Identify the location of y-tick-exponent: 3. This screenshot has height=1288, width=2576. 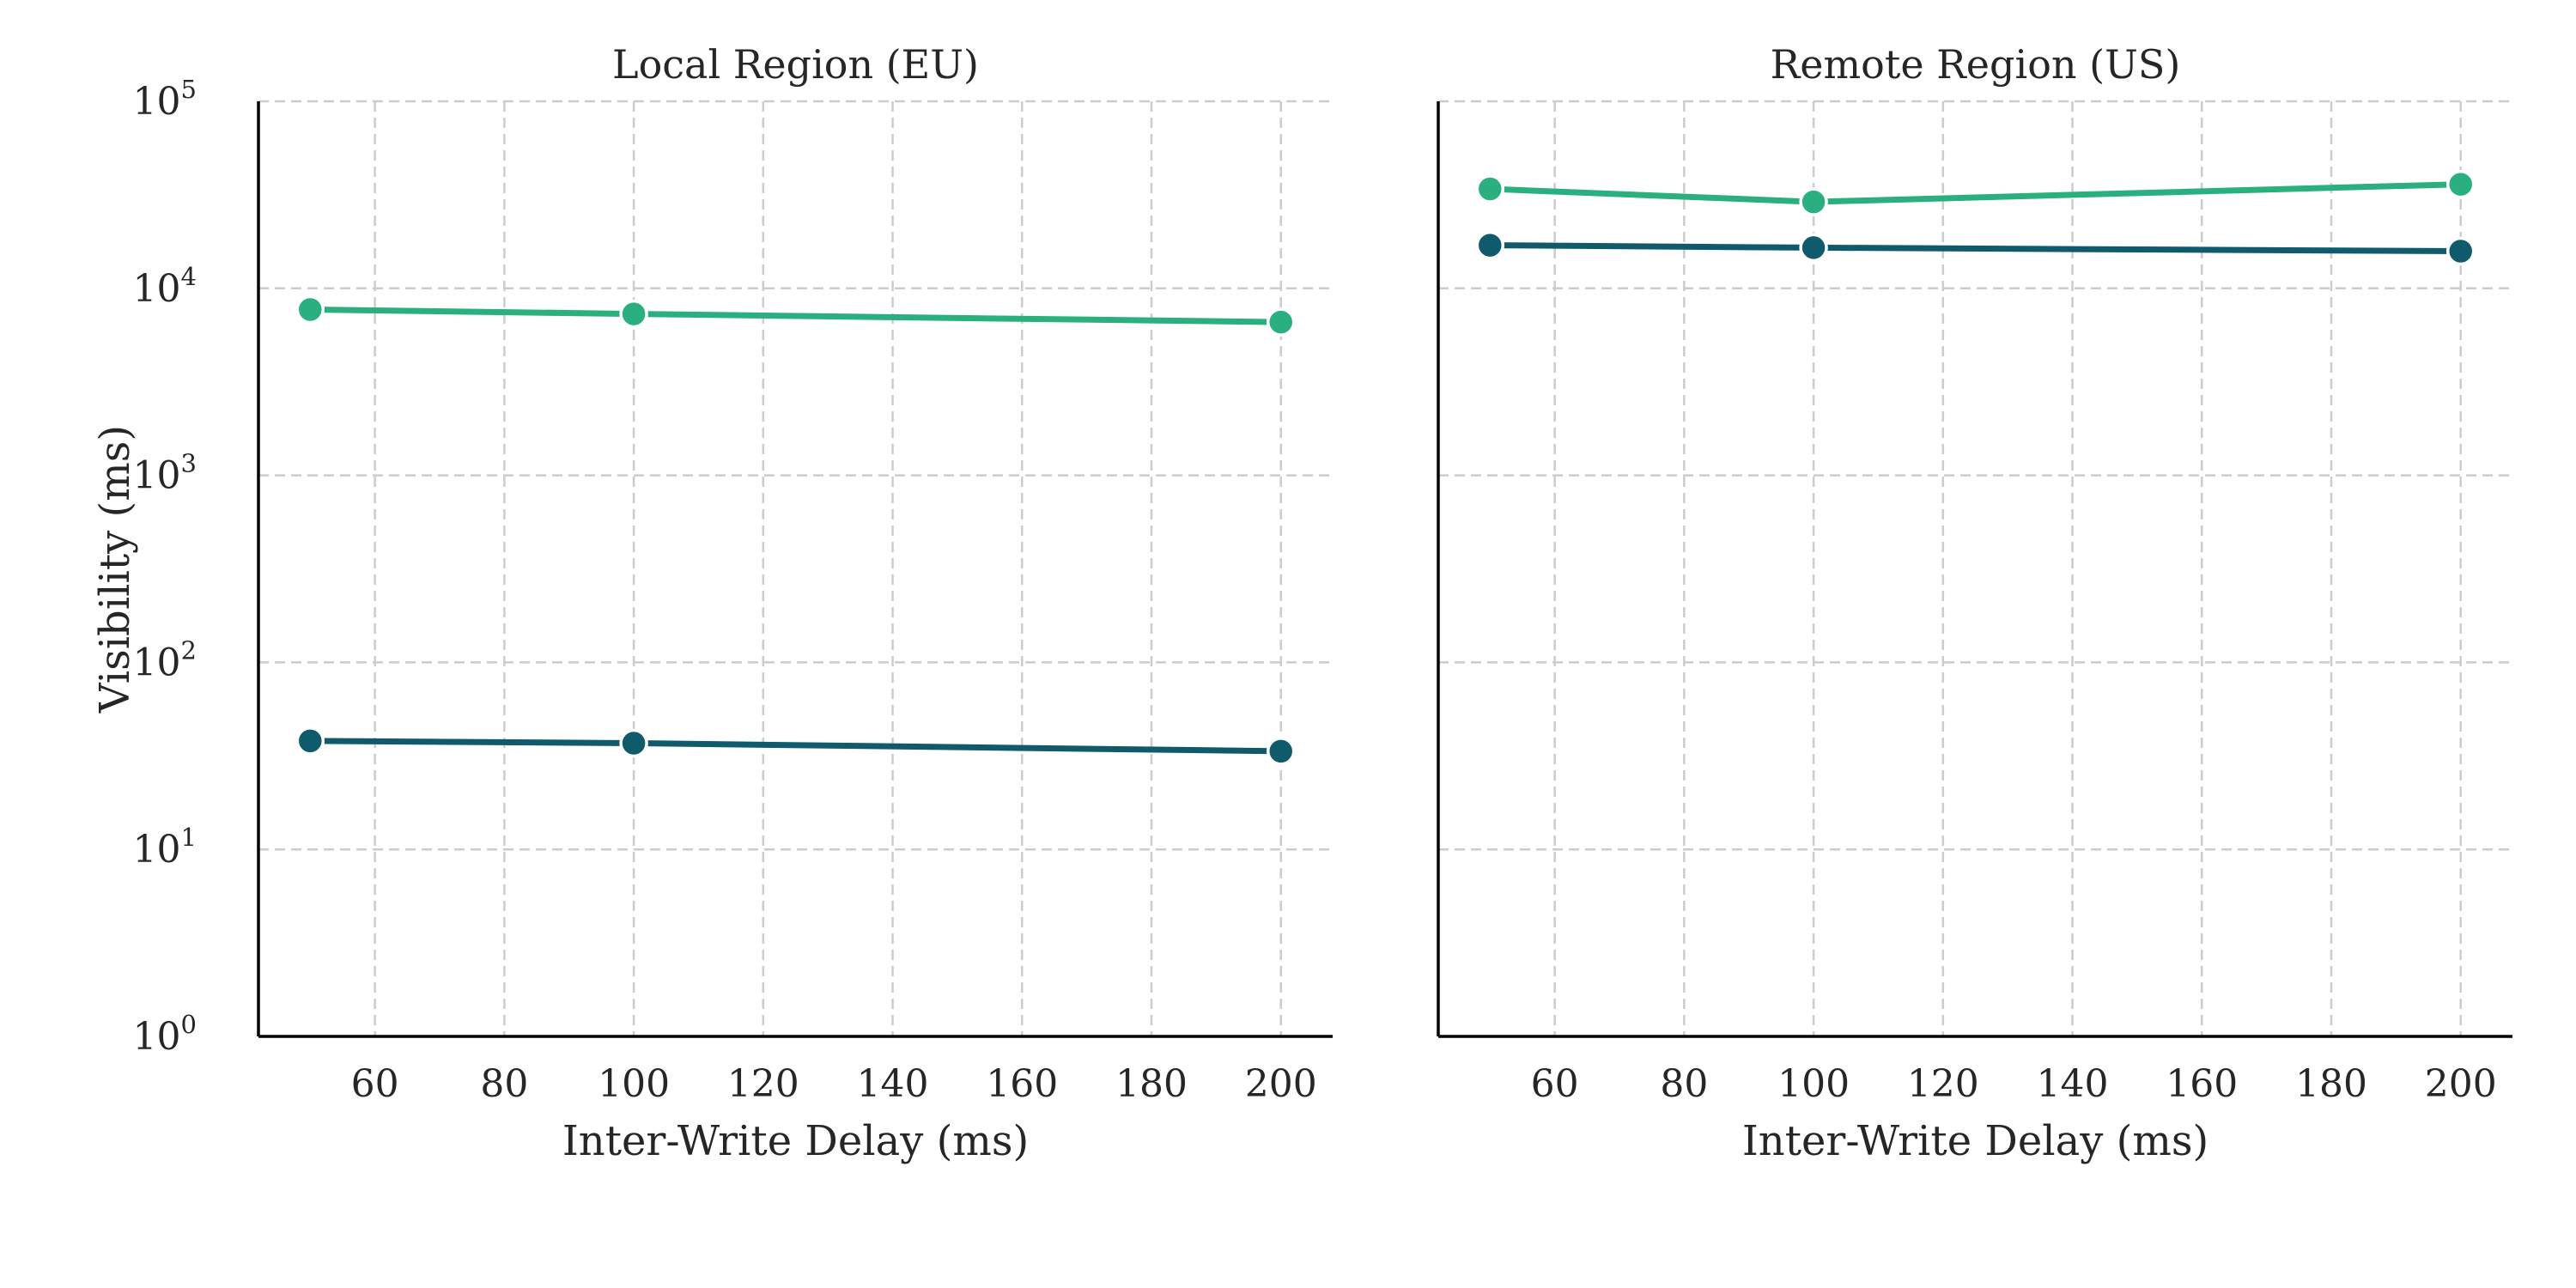
(189, 463).